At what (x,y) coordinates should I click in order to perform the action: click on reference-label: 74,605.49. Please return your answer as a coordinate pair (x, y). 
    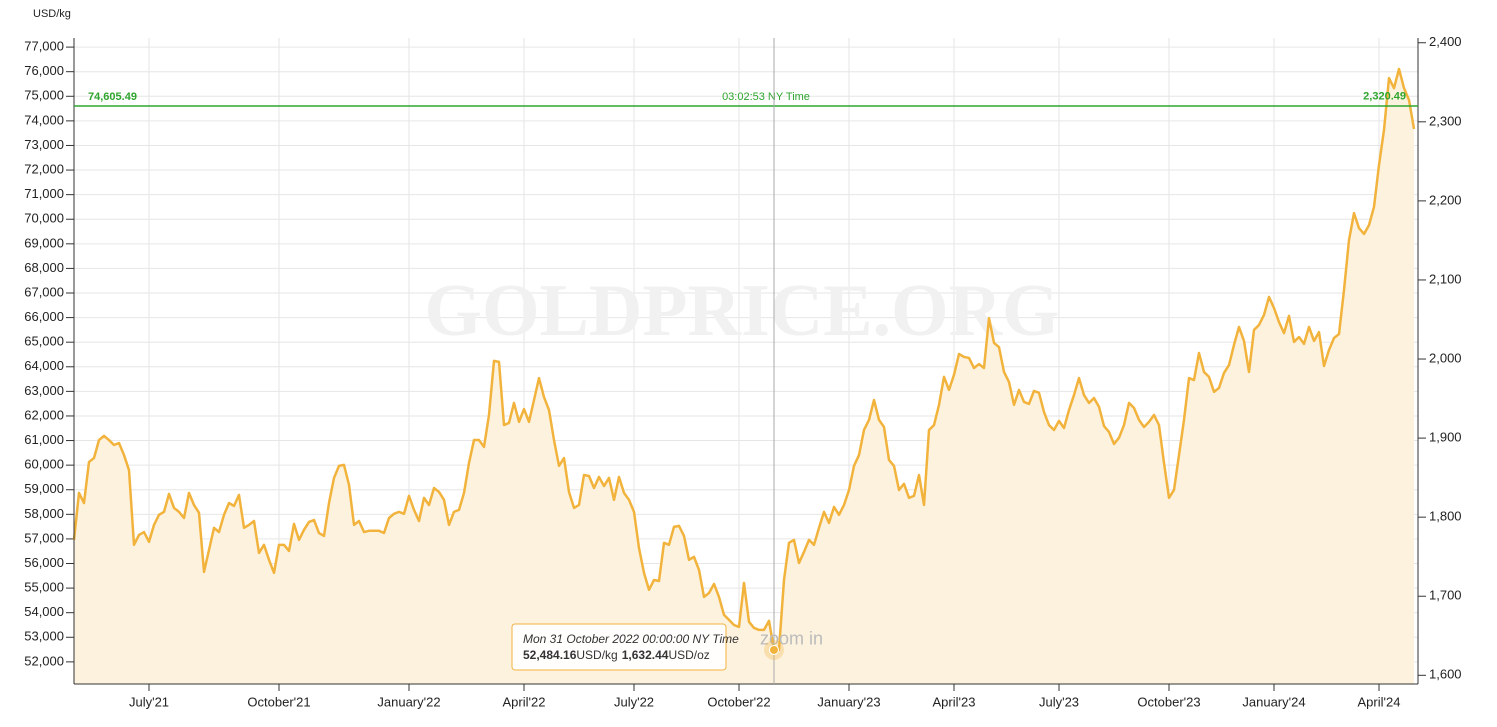
    Looking at the image, I should click on (112, 97).